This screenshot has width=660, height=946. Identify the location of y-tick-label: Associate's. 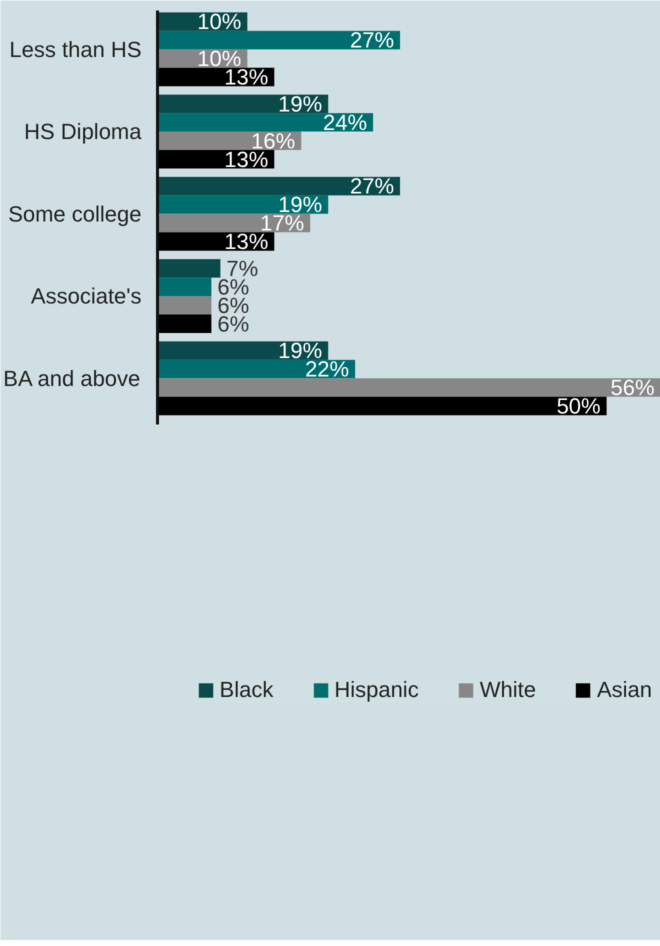
(86, 296).